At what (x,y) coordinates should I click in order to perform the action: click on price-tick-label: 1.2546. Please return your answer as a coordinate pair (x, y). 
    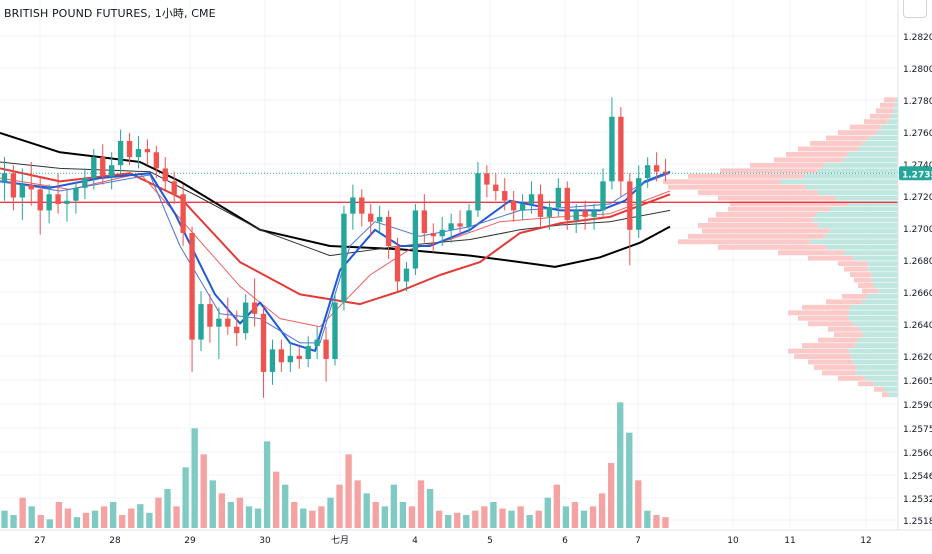
    Looking at the image, I should click on (917, 477).